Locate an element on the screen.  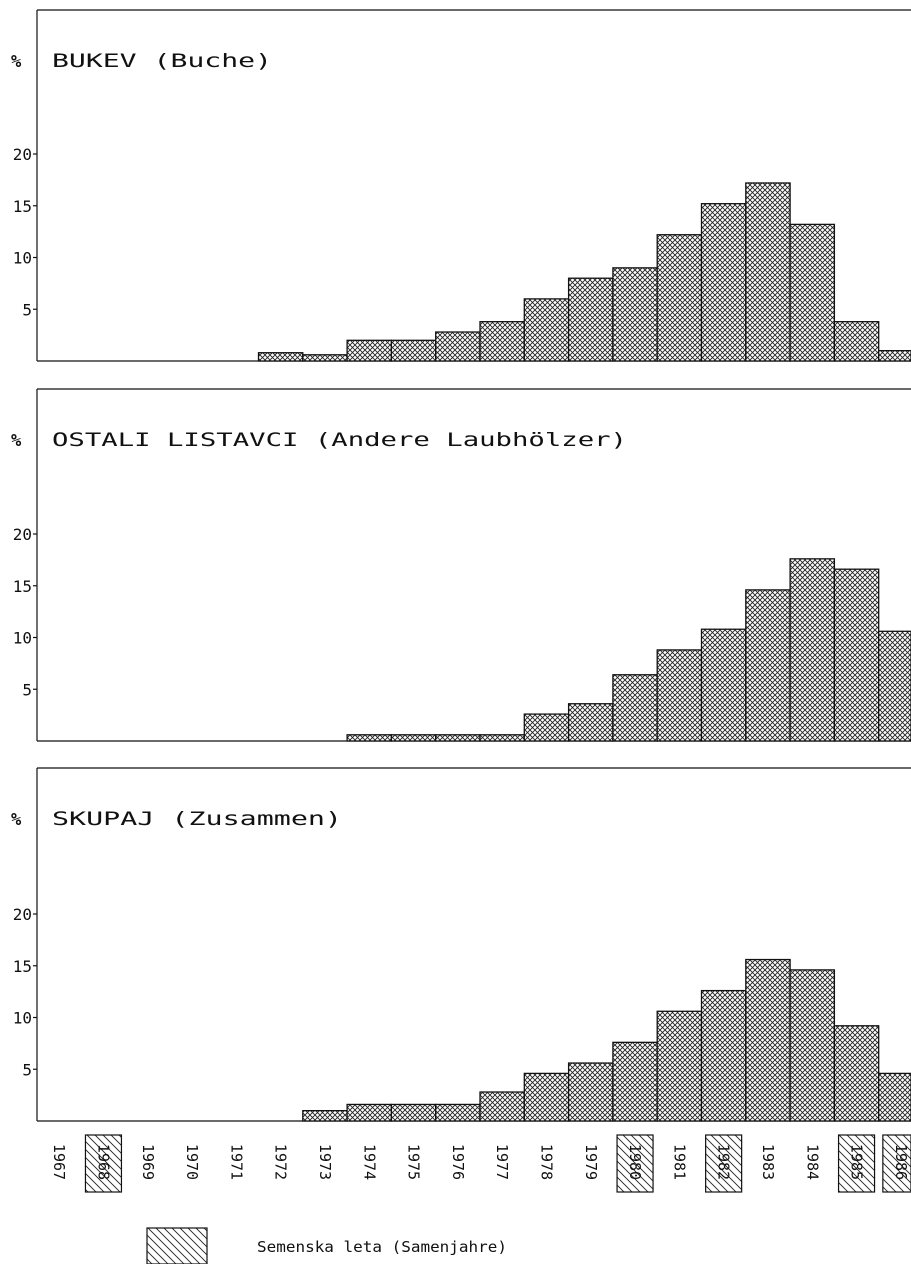
seed-year-box-1968 is located at coordinates (103, 1163).